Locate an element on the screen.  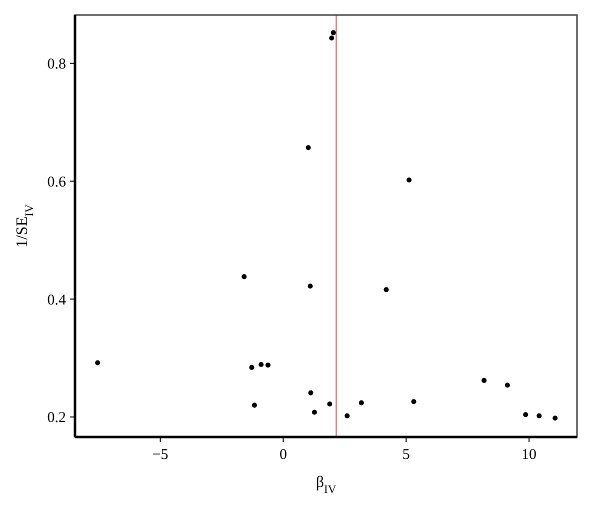
y-tick-label: 0.4 is located at coordinates (56, 300).